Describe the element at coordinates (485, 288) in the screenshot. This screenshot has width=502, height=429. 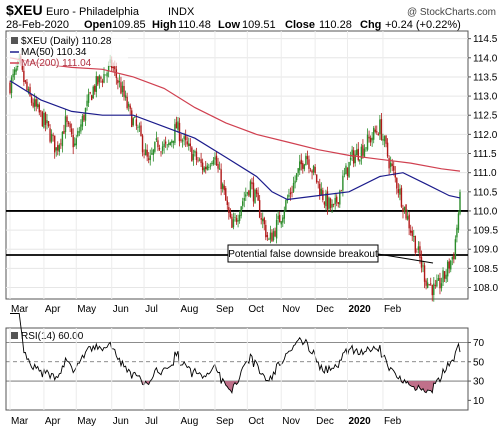
I see `price-y-tick-label: 108.0` at that location.